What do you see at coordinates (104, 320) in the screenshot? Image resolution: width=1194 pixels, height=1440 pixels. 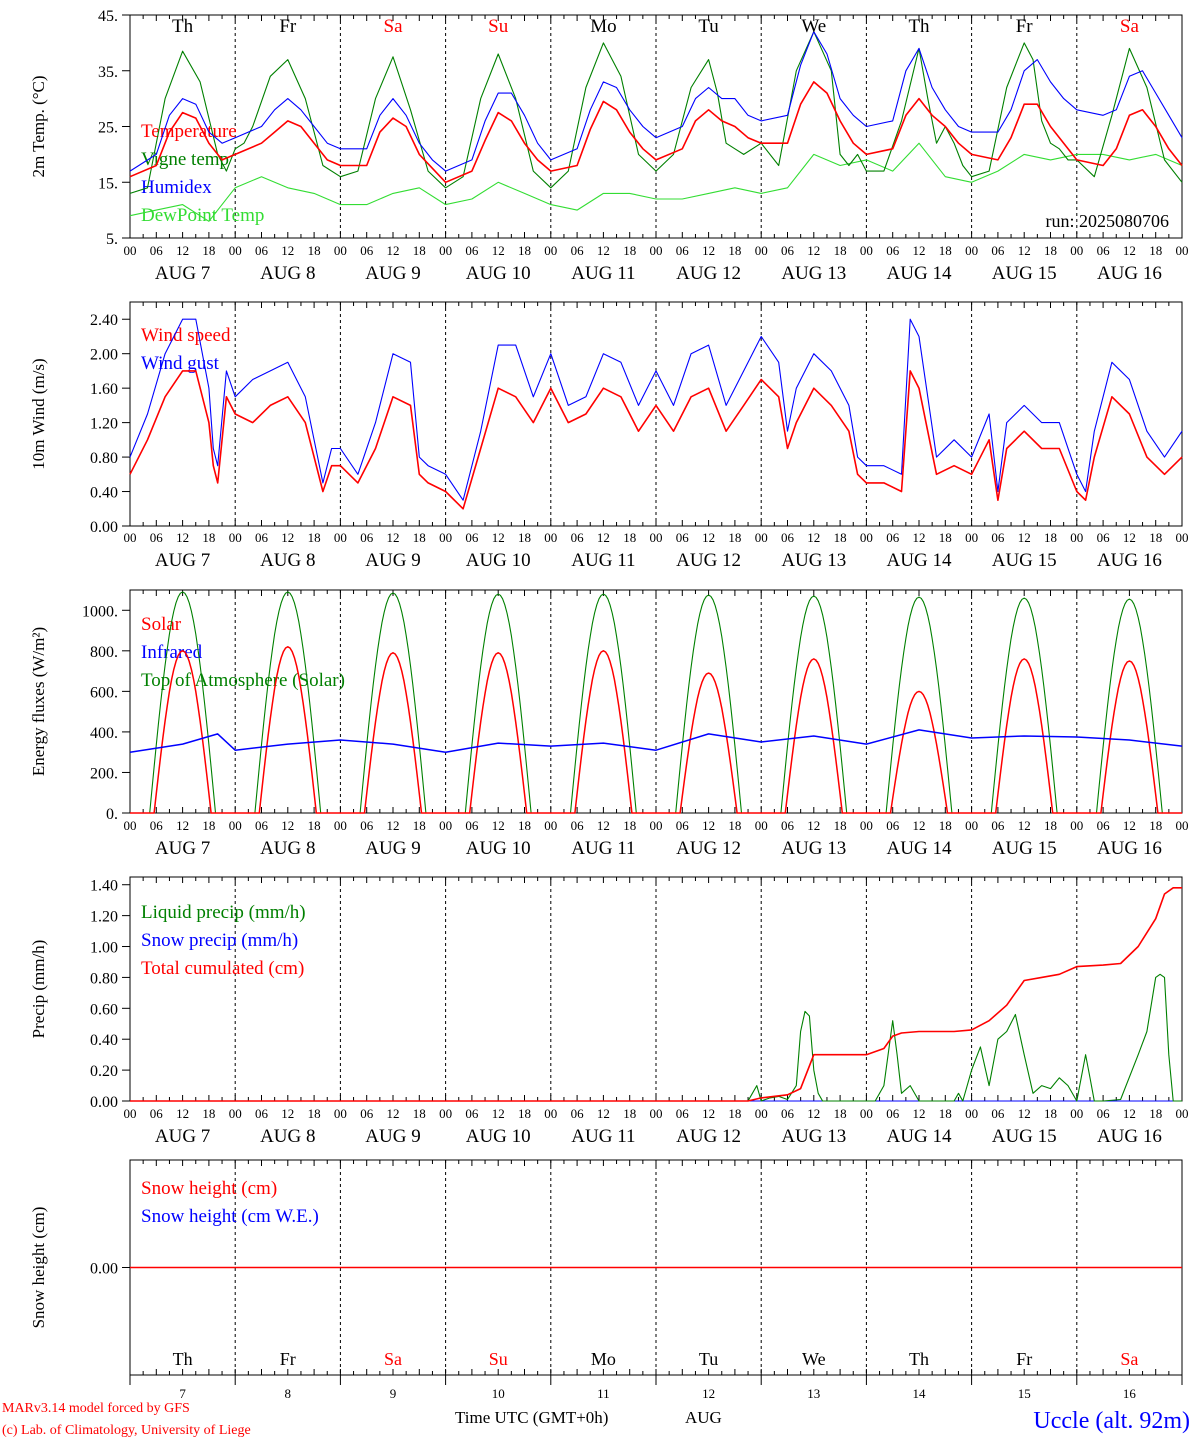 I see `y-tick-label: 2.40` at bounding box center [104, 320].